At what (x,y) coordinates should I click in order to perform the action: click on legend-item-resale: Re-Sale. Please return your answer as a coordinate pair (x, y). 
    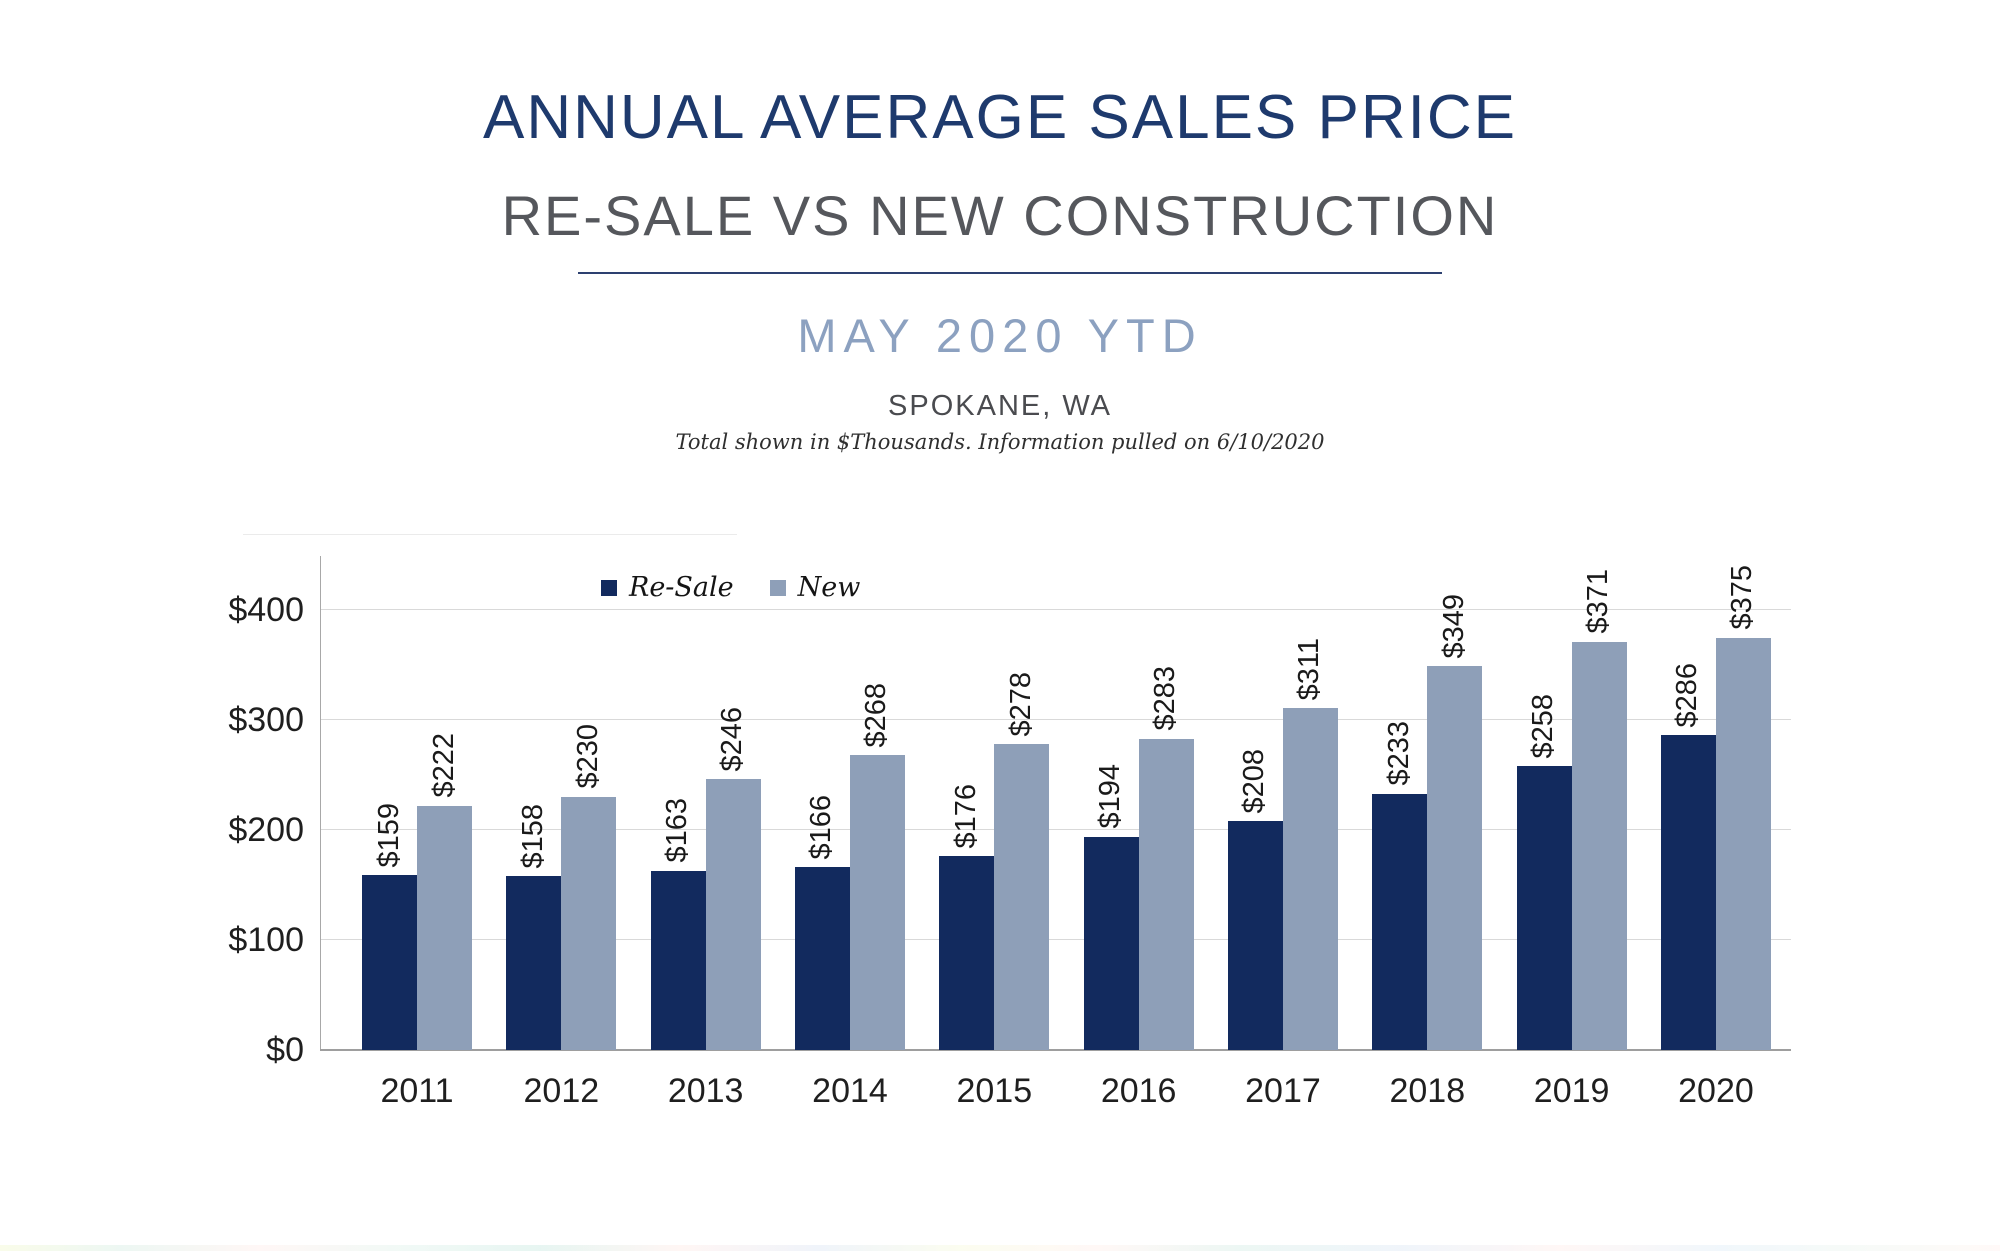
    Looking at the image, I should click on (667, 587).